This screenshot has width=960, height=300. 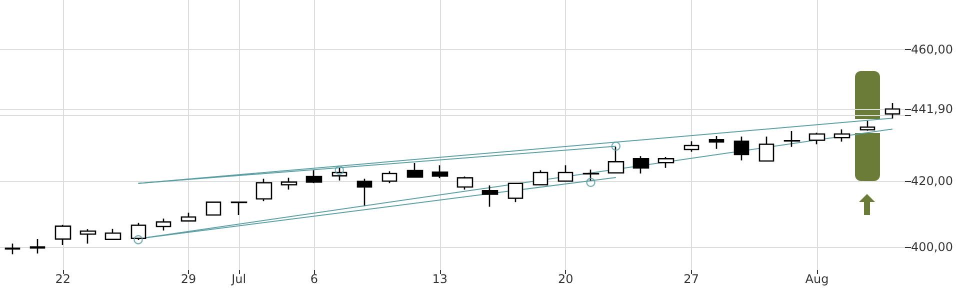 What do you see at coordinates (817, 279) in the screenshot?
I see `x-tick-label: Aug` at bounding box center [817, 279].